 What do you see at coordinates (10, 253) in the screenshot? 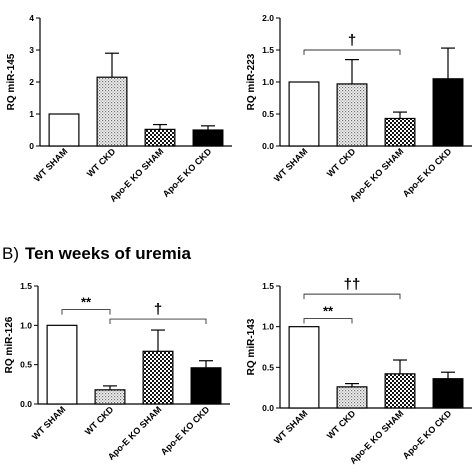
I see `section-b-letter: B)` at bounding box center [10, 253].